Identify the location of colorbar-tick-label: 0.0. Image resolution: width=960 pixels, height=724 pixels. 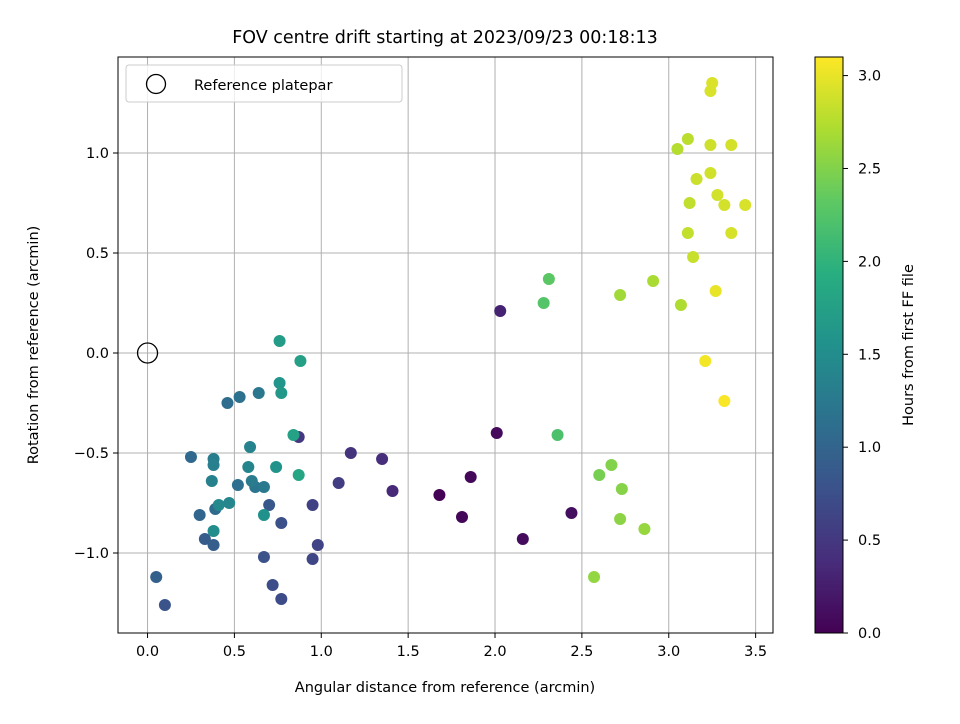
(869, 634).